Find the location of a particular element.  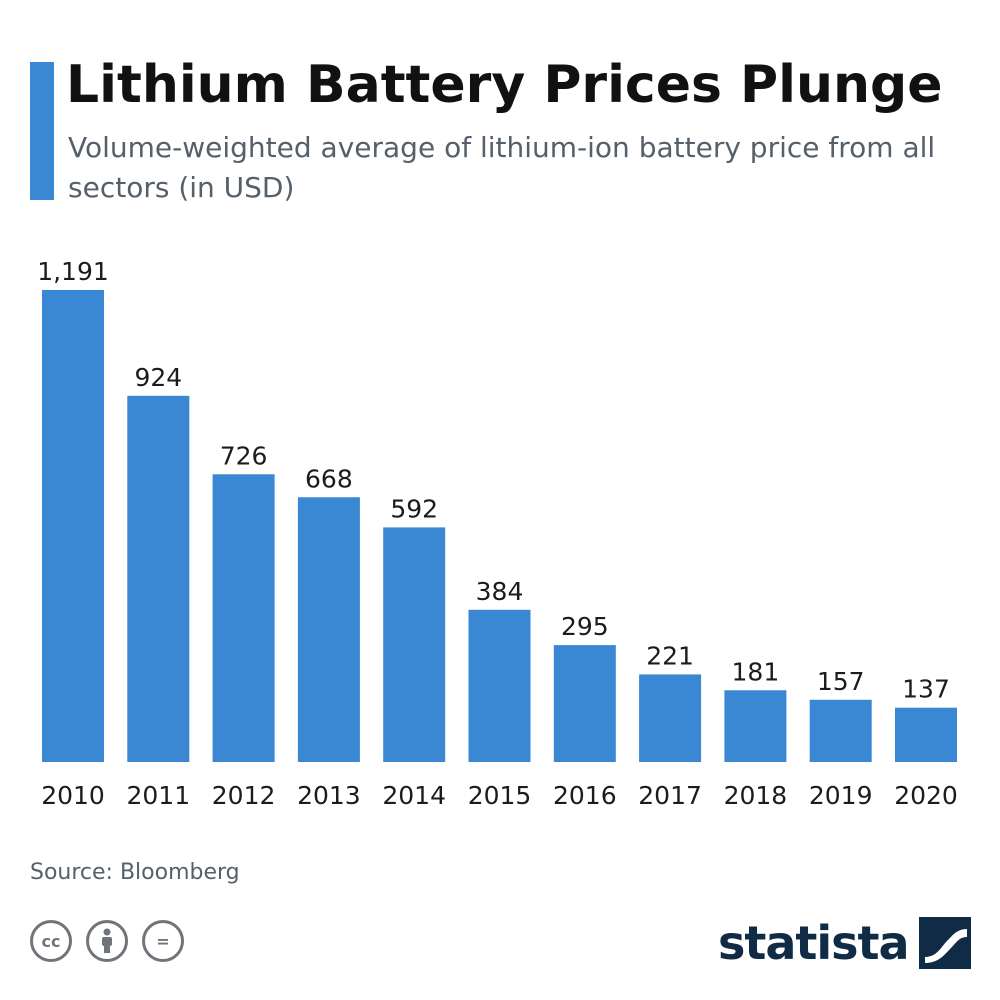

cc-icon: cc is located at coordinates (51, 941).